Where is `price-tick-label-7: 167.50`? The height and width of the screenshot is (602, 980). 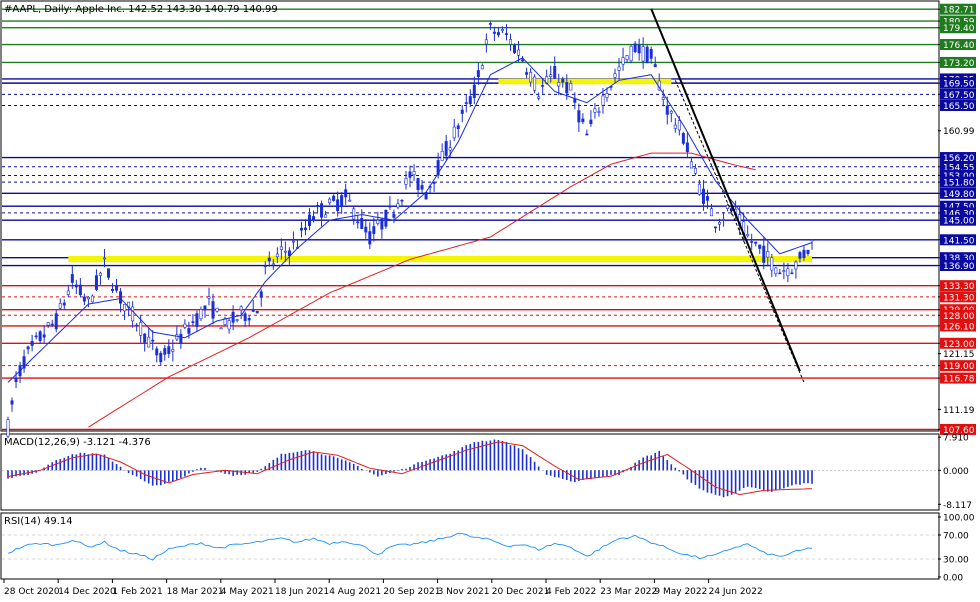 price-tick-label-7: 167.50 is located at coordinates (959, 96).